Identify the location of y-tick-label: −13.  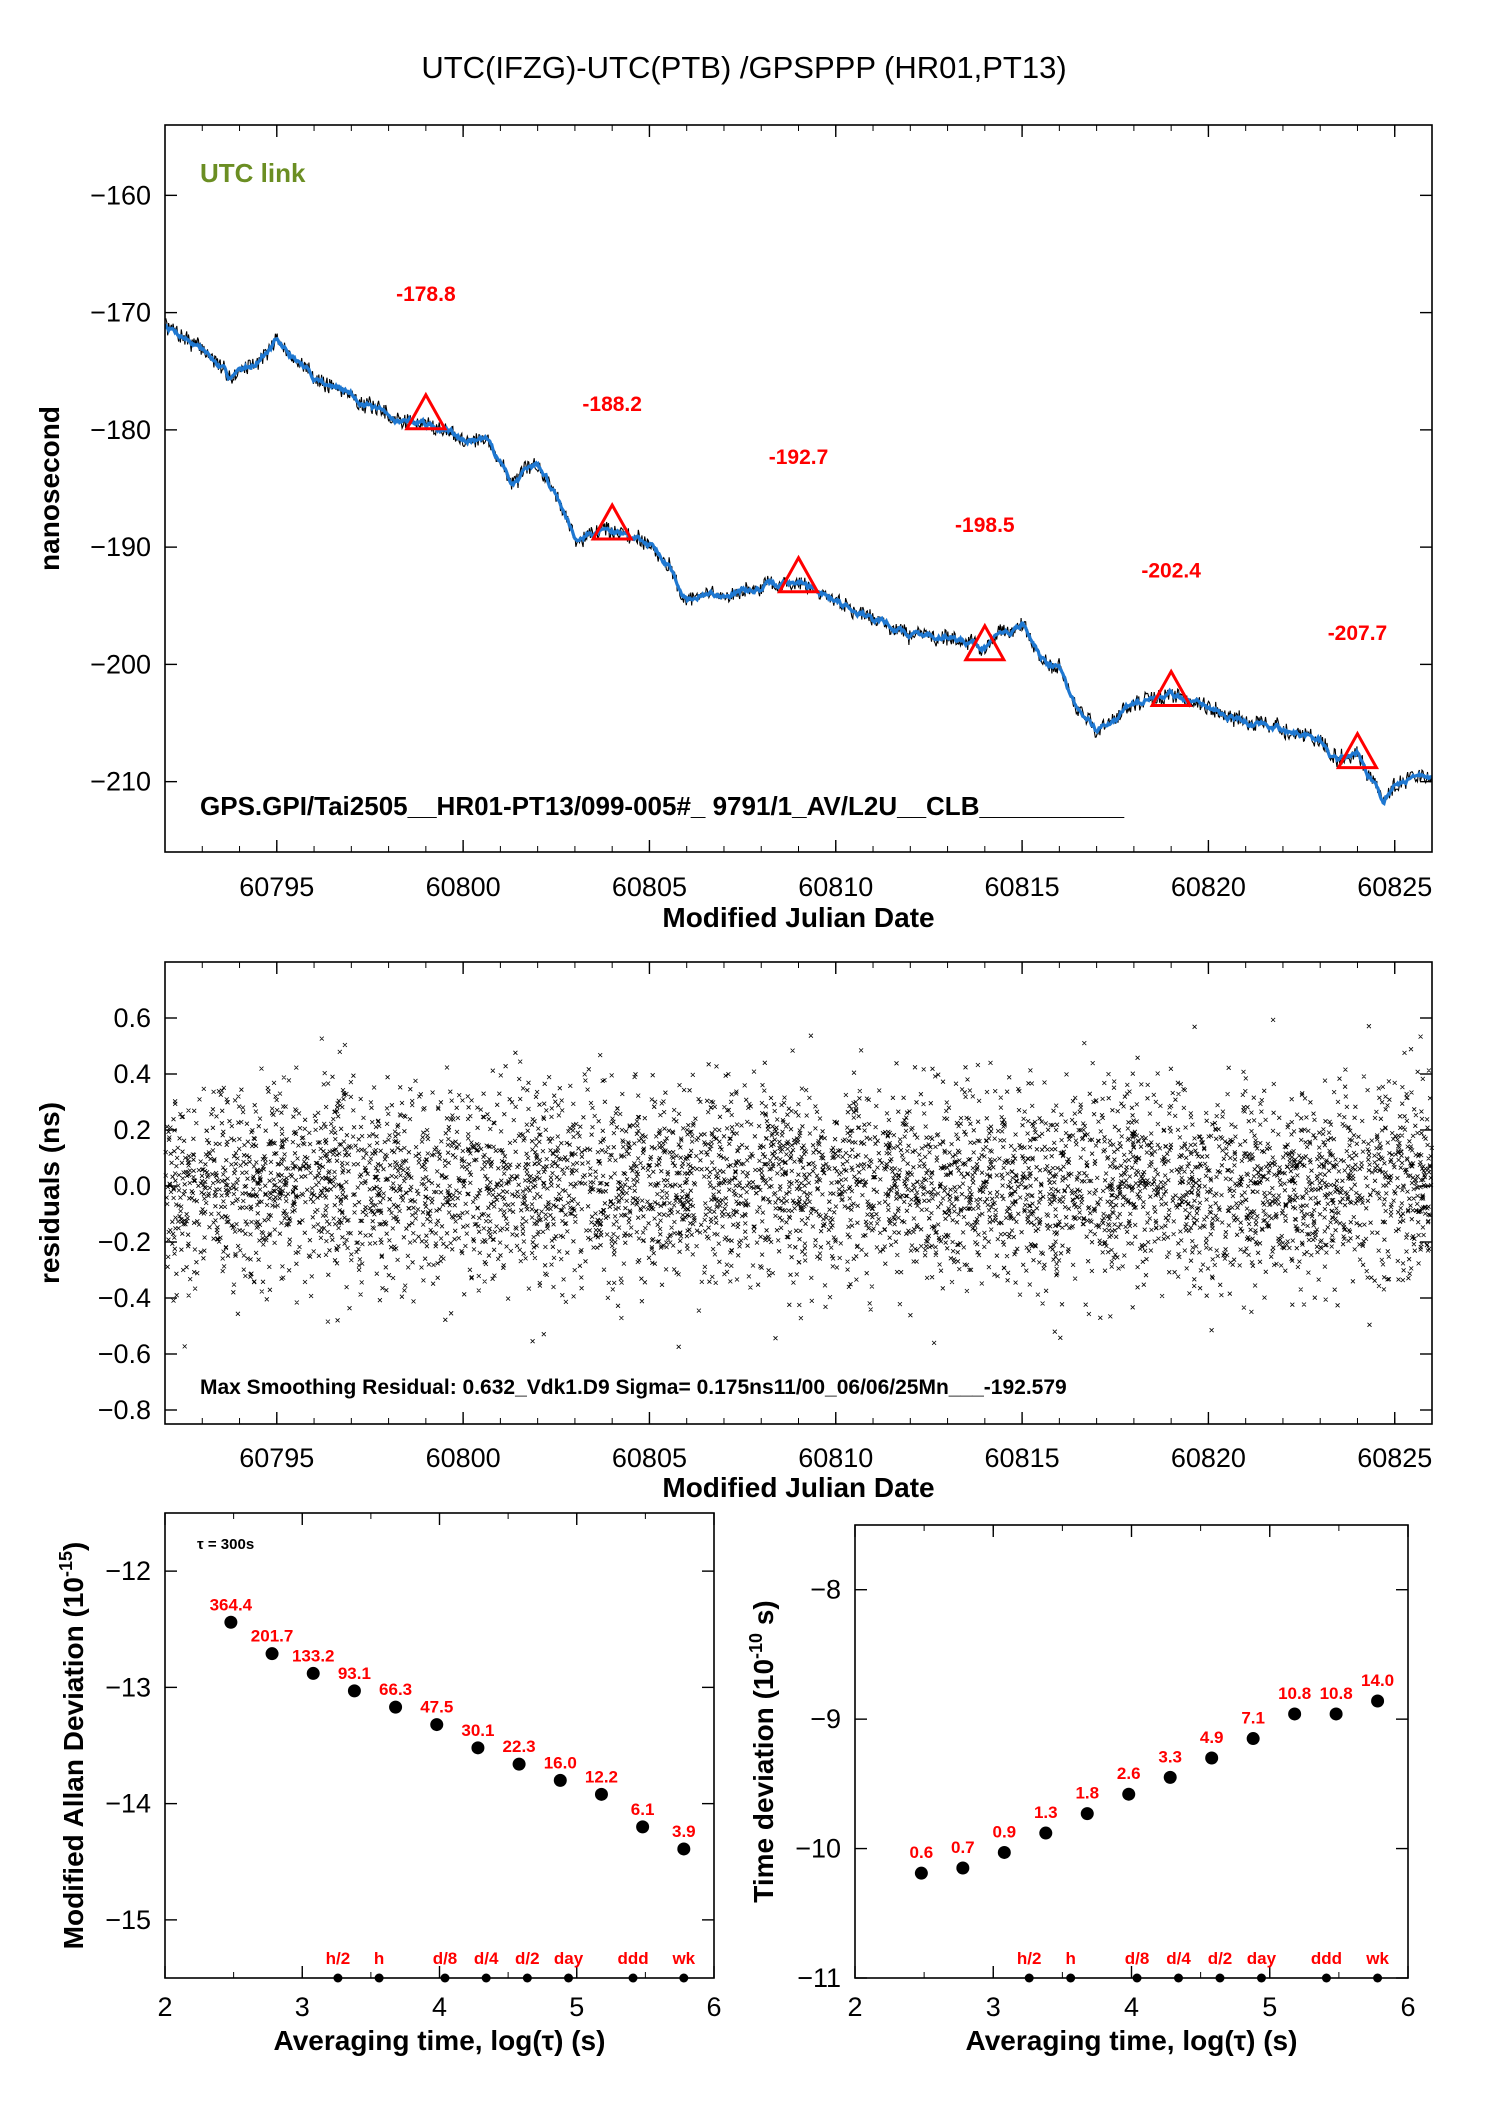
(128, 1687).